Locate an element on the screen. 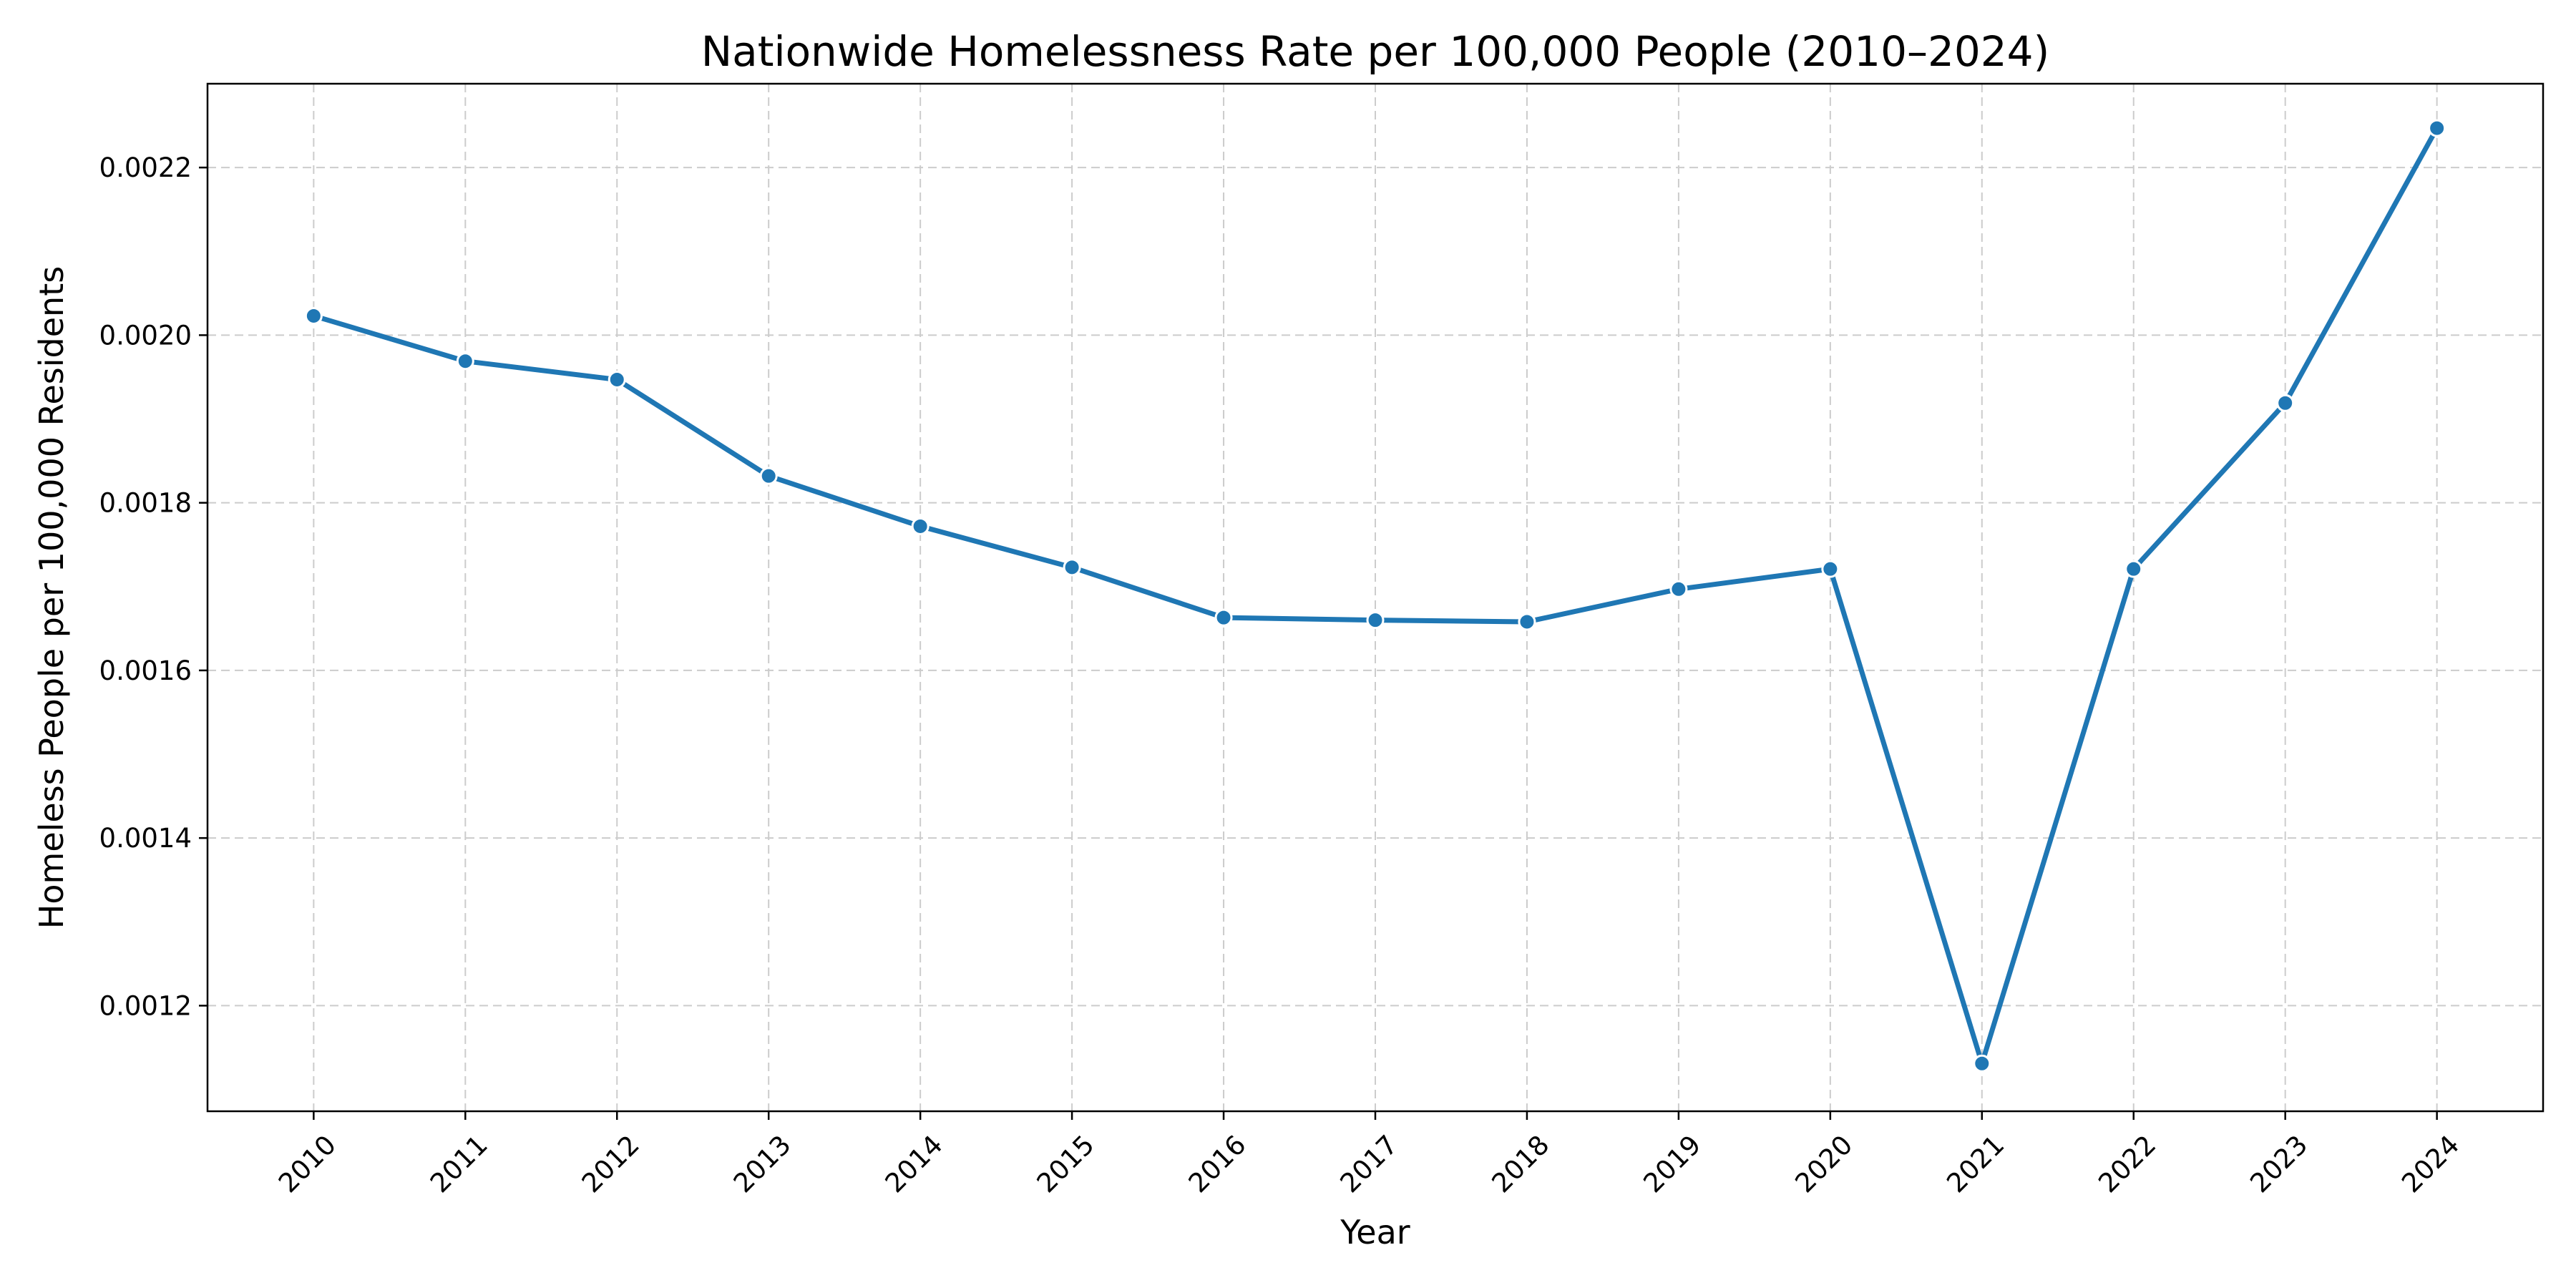  y-axis: 0.0012 0.0014 0.0016 0.0018 0.0020 0.0022 is located at coordinates (153, 586).